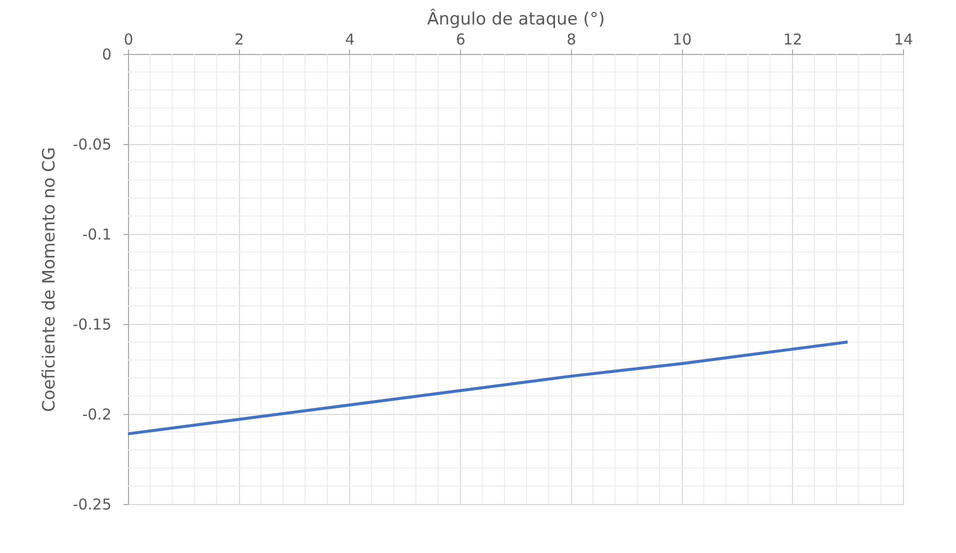 The image size is (956, 553). I want to click on y-tick-label: -0.1, so click(97, 235).